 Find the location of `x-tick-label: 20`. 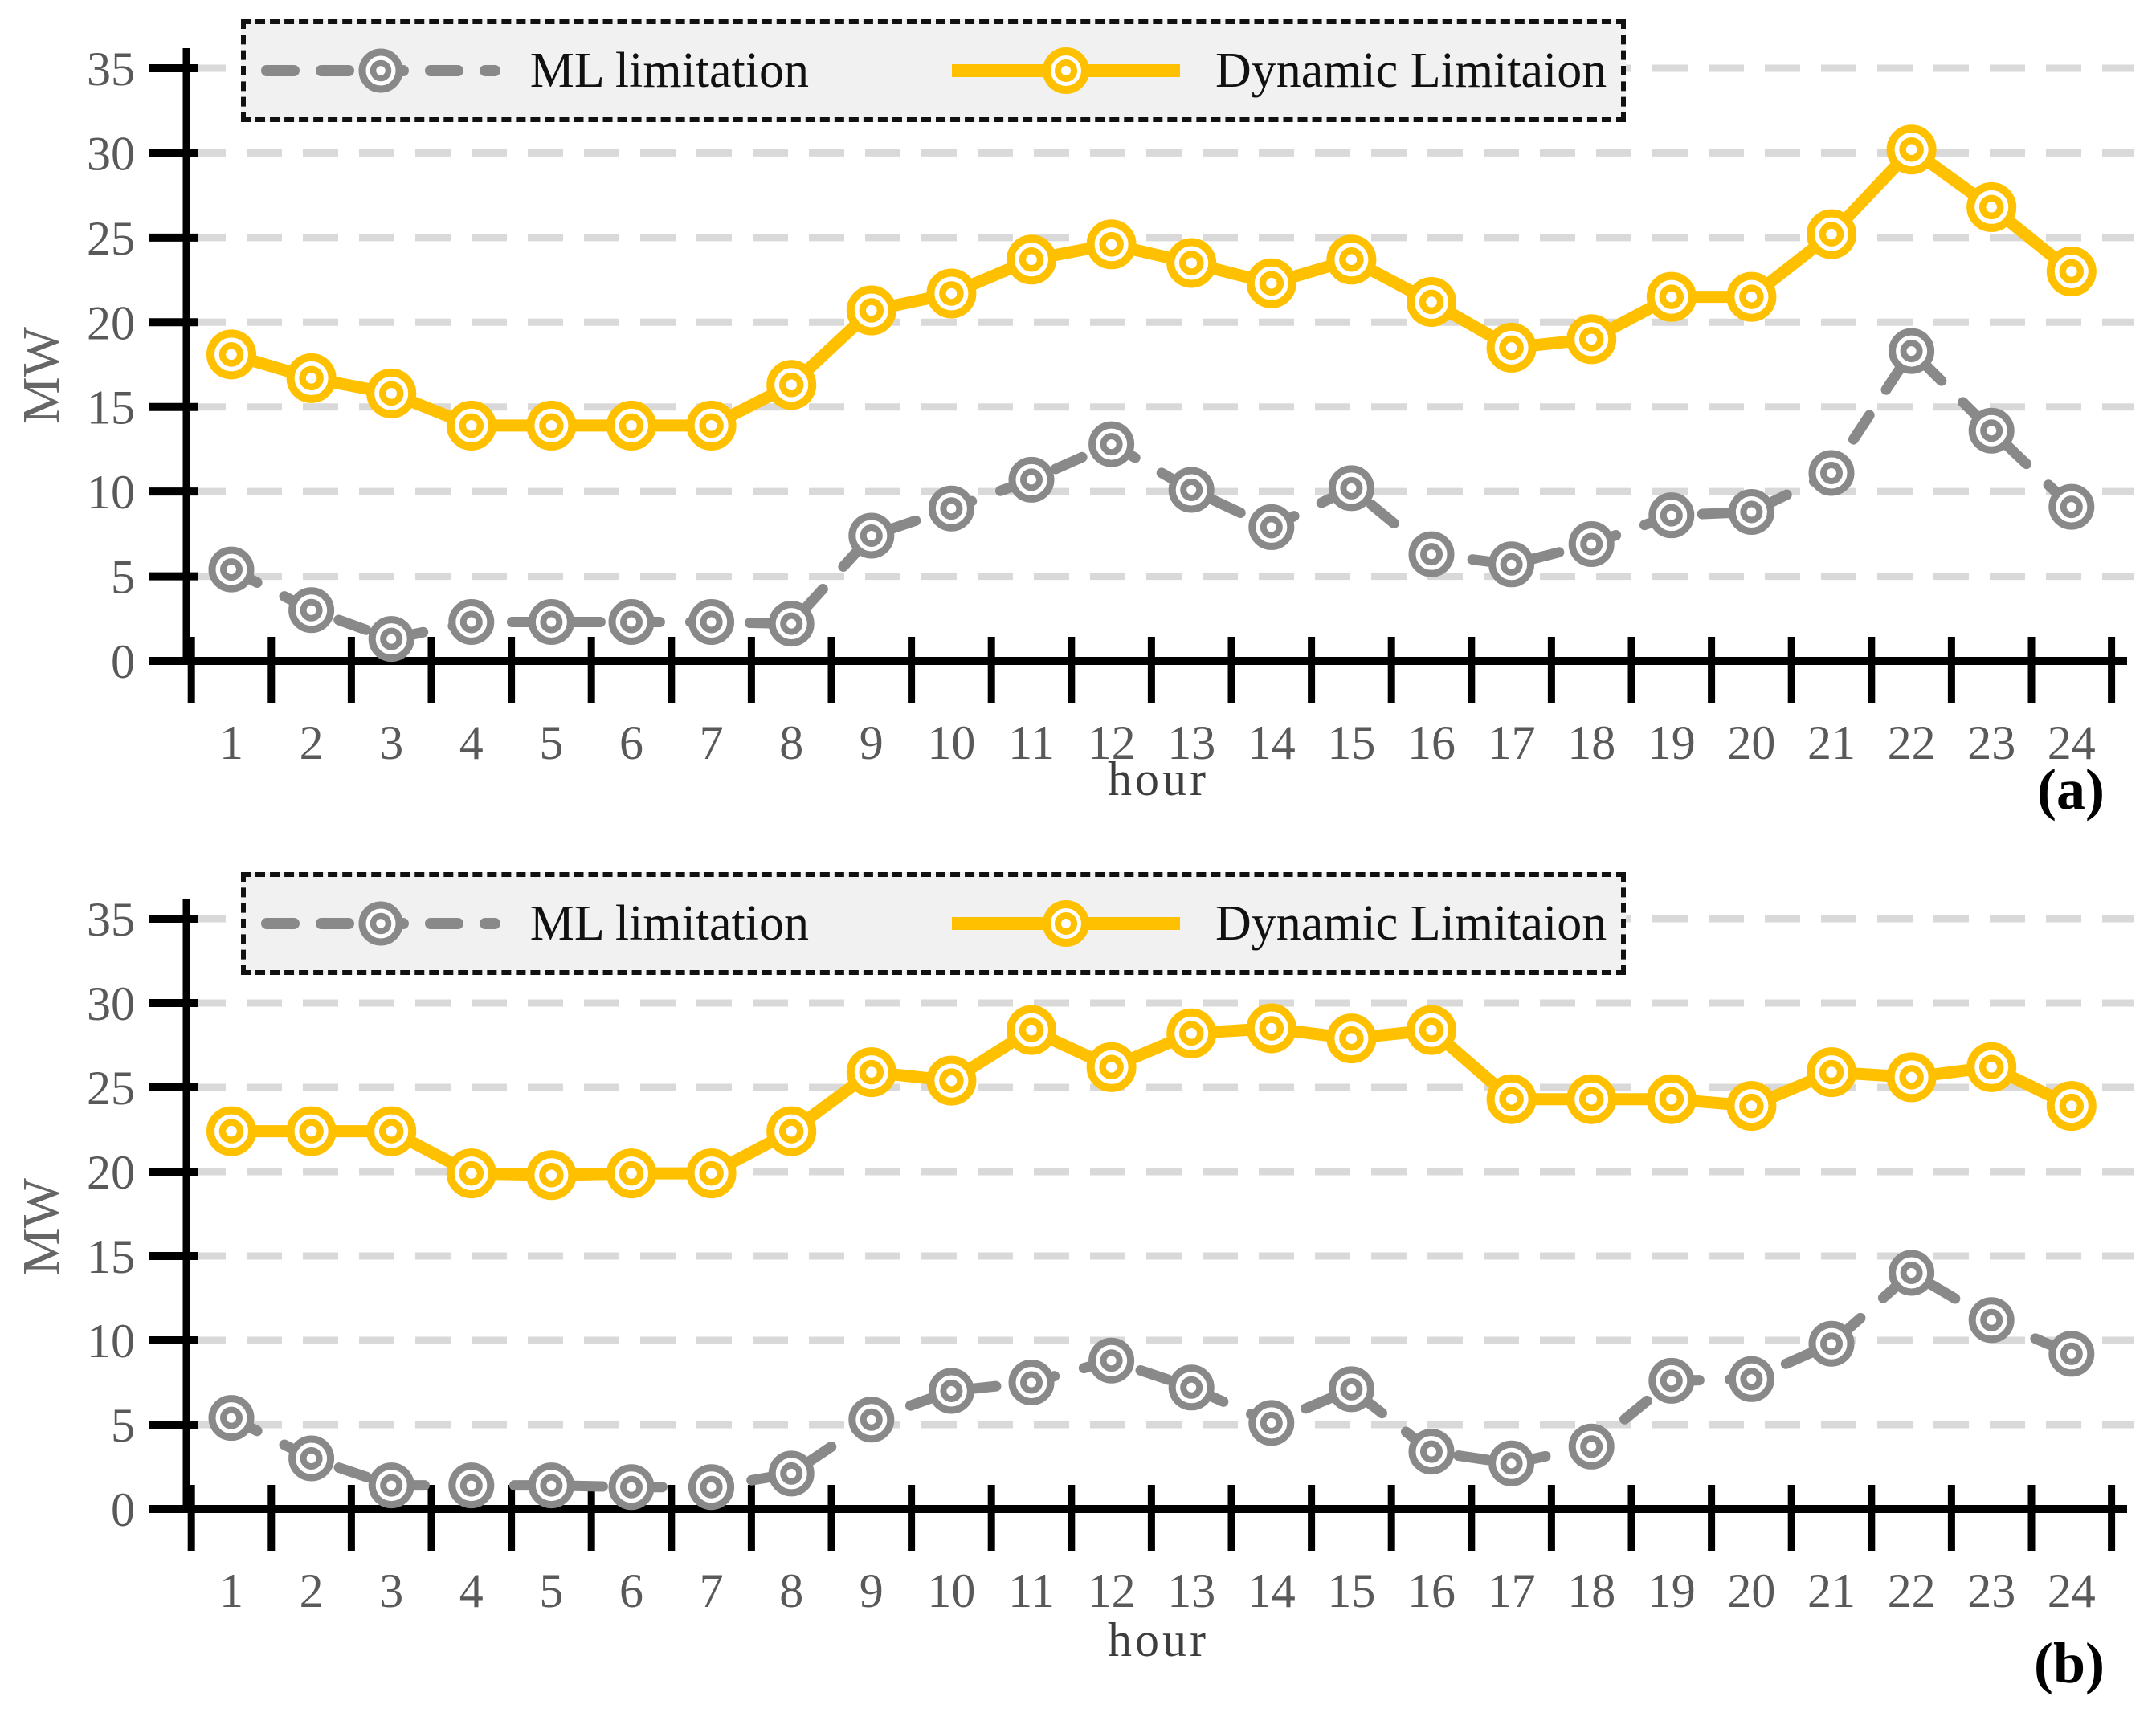

x-tick-label: 20 is located at coordinates (1751, 742).